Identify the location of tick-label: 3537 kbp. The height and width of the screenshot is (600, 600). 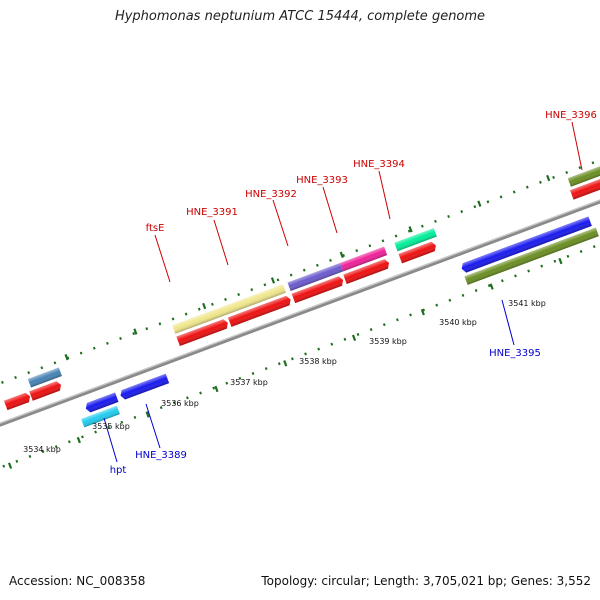
(249, 382).